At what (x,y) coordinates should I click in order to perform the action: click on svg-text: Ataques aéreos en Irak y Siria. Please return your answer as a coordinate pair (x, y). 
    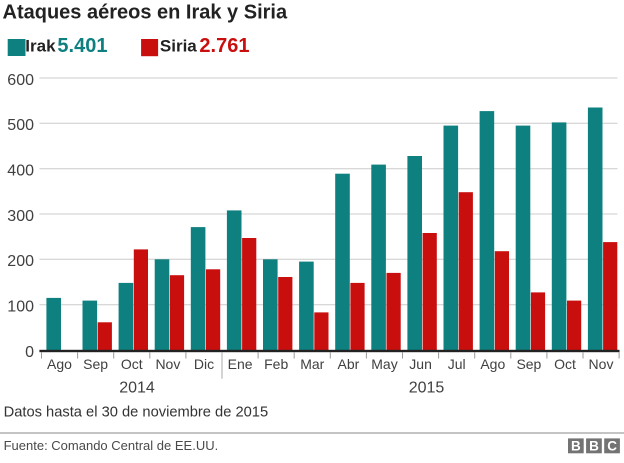
    Looking at the image, I should click on (145, 13).